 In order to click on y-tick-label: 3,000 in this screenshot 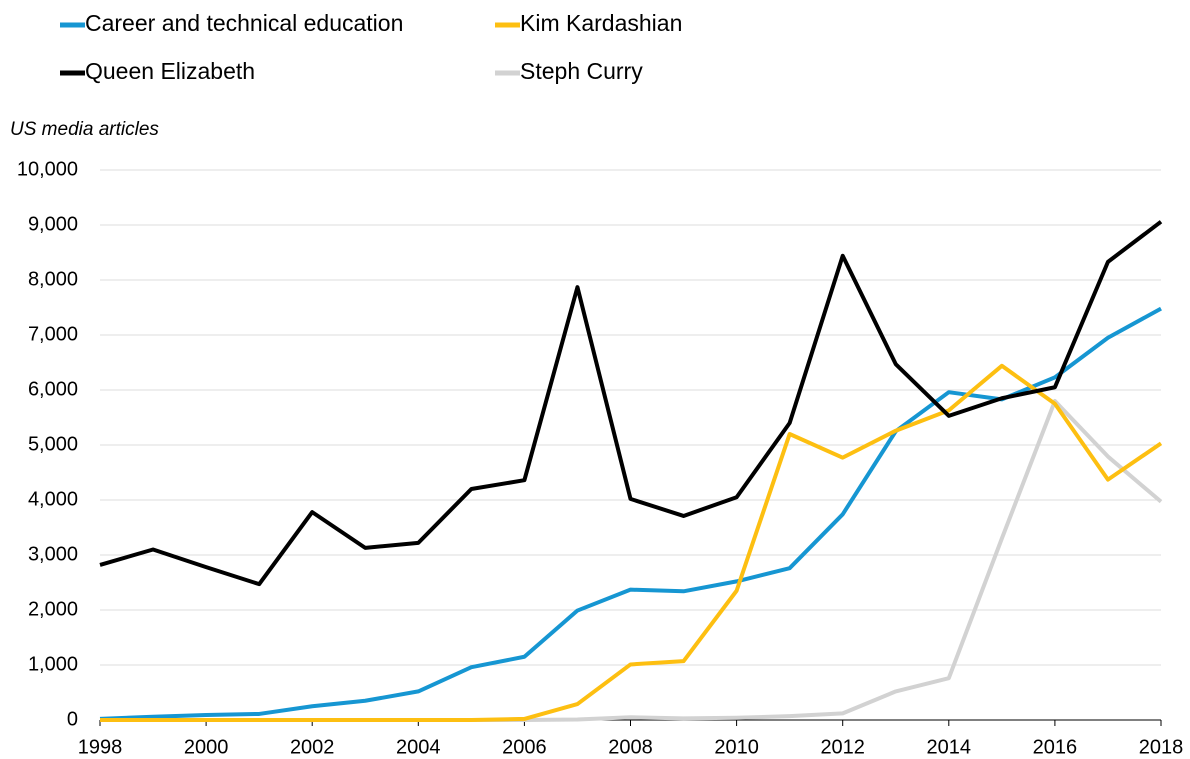, I will do `click(53, 554)`.